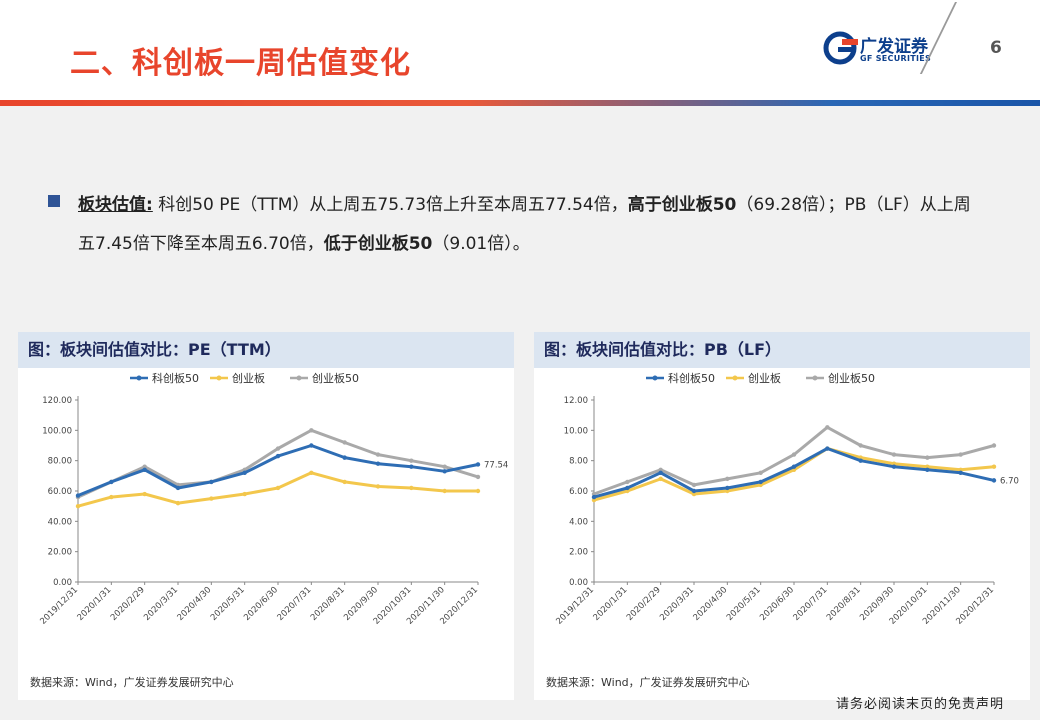  What do you see at coordinates (378, 244) in the screenshot?
I see `summary-bold-2: 低于创业板50` at bounding box center [378, 244].